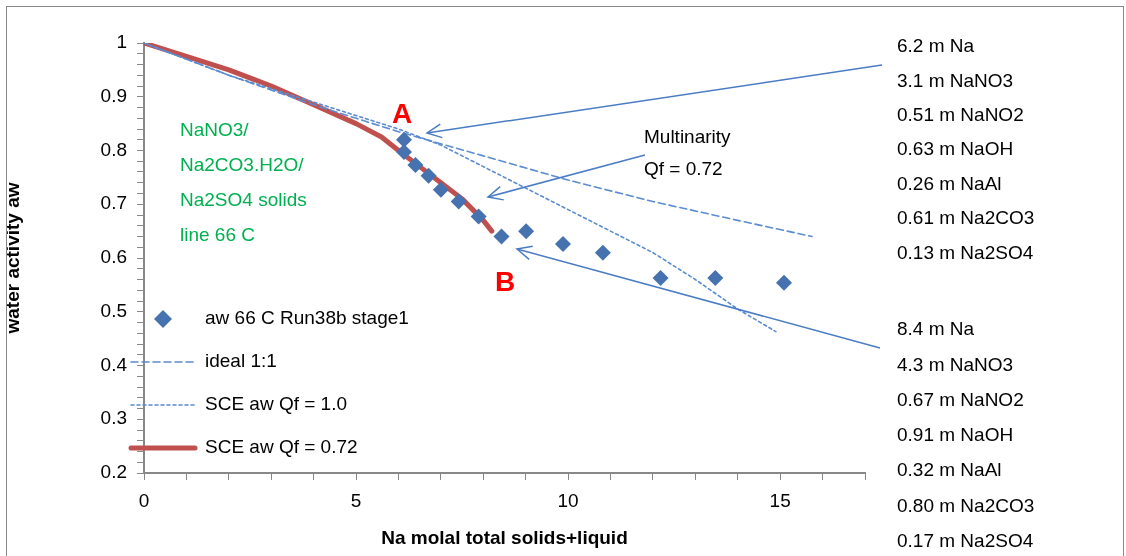 This screenshot has height=556, width=1126. Describe the element at coordinates (113, 257) in the screenshot. I see `y-tick-label: 0.6` at that location.